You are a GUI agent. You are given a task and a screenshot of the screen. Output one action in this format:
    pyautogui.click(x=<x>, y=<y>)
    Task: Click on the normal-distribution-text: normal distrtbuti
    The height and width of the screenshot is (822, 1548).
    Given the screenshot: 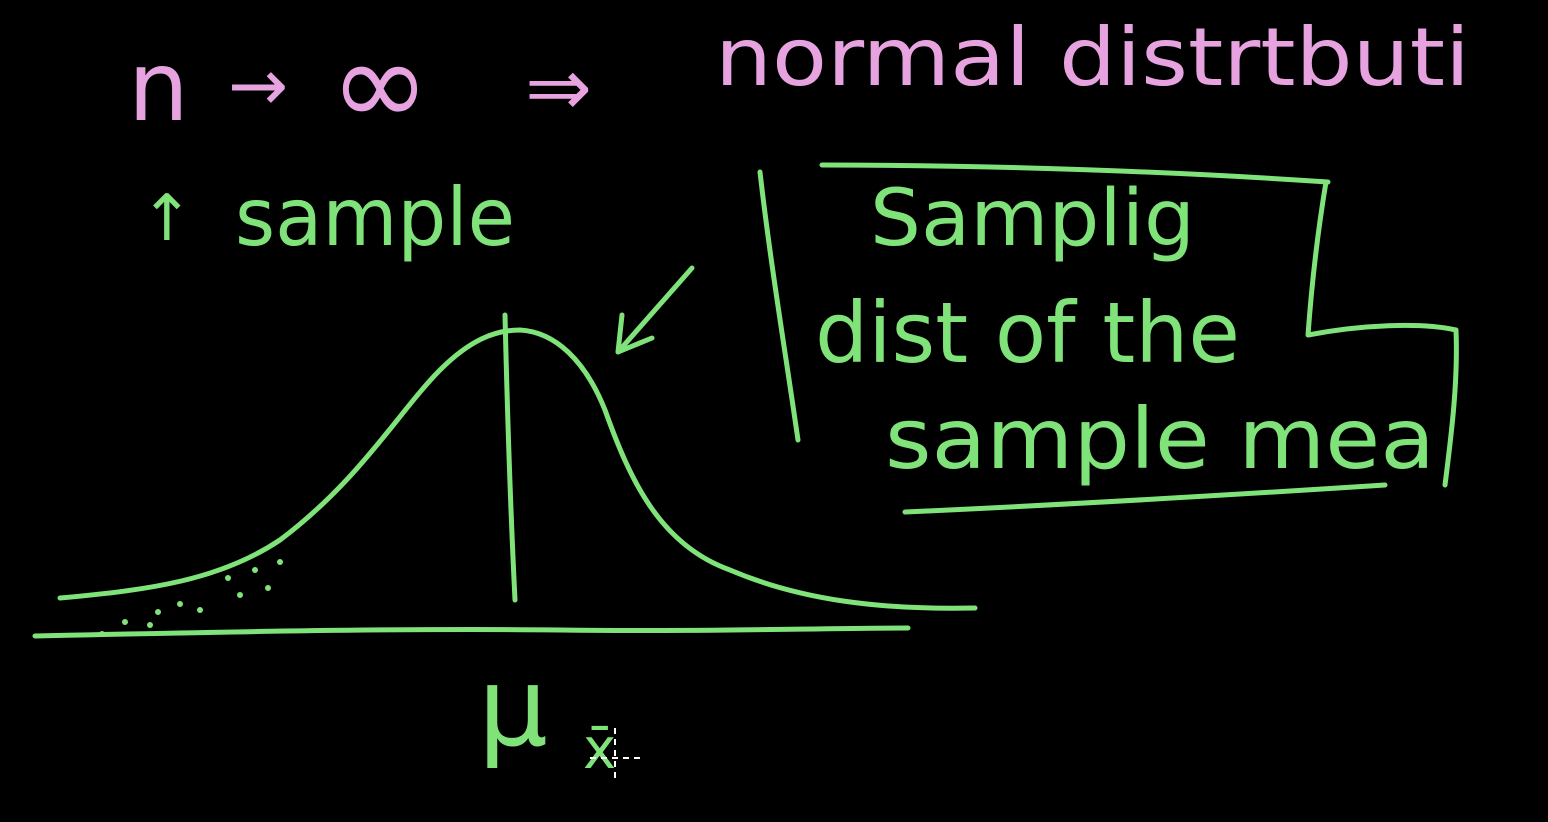 What is the action you would take?
    pyautogui.click(x=1092, y=57)
    